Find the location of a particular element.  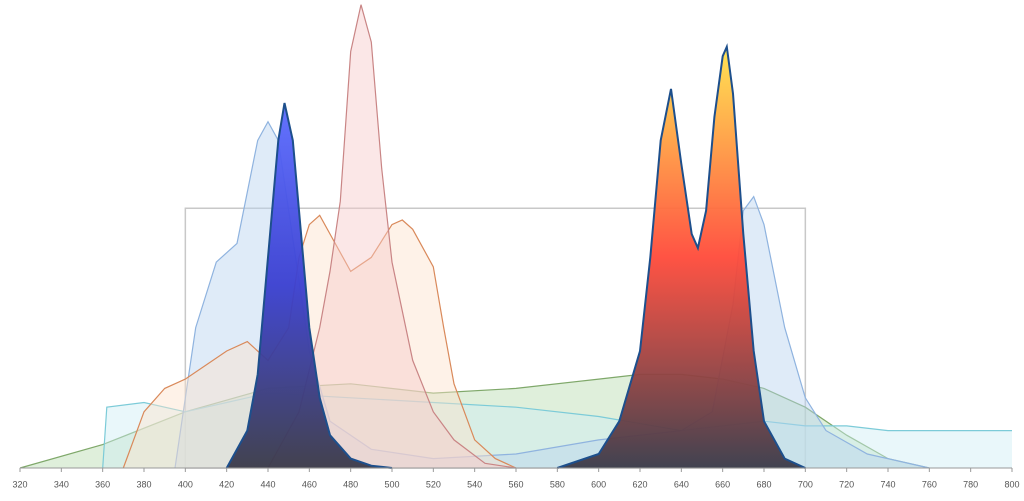

x-tick-label: 640 is located at coordinates (681, 484).